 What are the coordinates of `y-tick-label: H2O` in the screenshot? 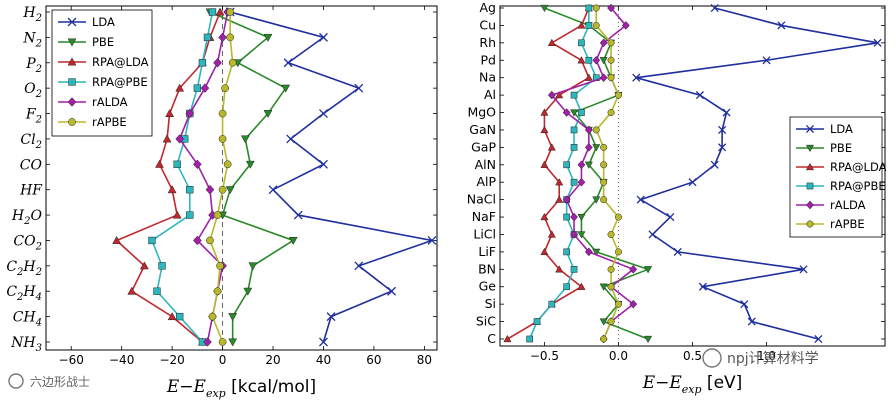 It's located at (27, 217).